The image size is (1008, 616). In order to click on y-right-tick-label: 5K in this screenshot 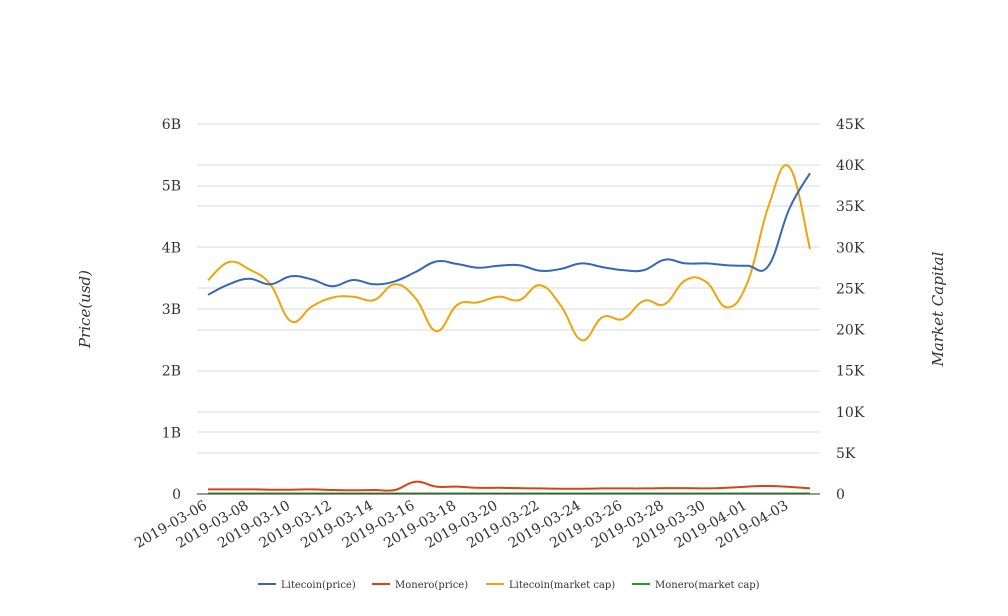, I will do `click(846, 454)`.